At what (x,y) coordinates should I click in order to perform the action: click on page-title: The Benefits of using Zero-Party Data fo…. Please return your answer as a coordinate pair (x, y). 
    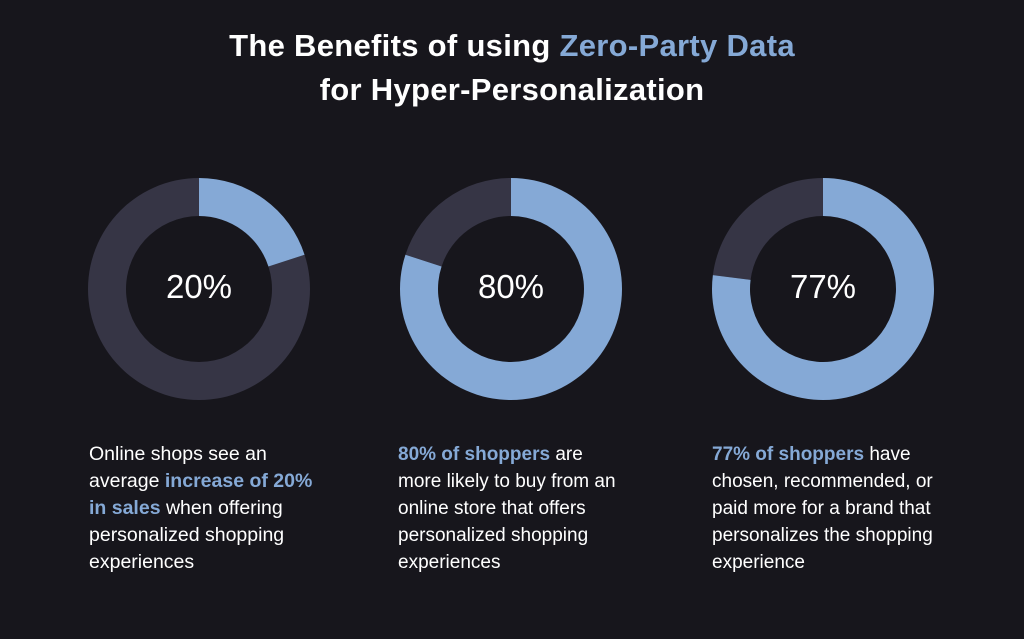
    Looking at the image, I should click on (512, 68).